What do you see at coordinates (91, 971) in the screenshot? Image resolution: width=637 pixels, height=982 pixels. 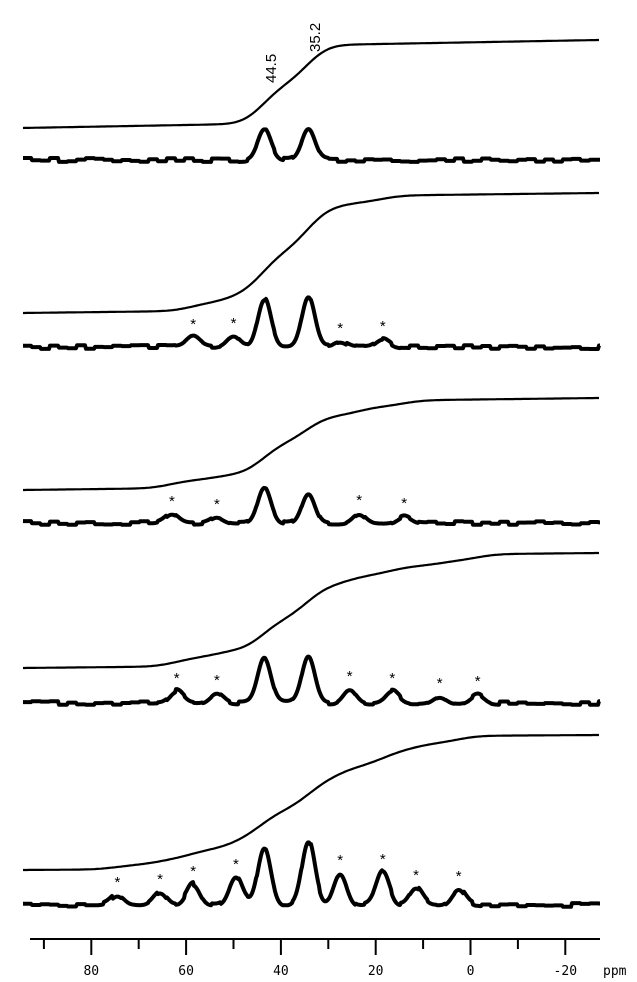 I see `tick-label: 80` at bounding box center [91, 971].